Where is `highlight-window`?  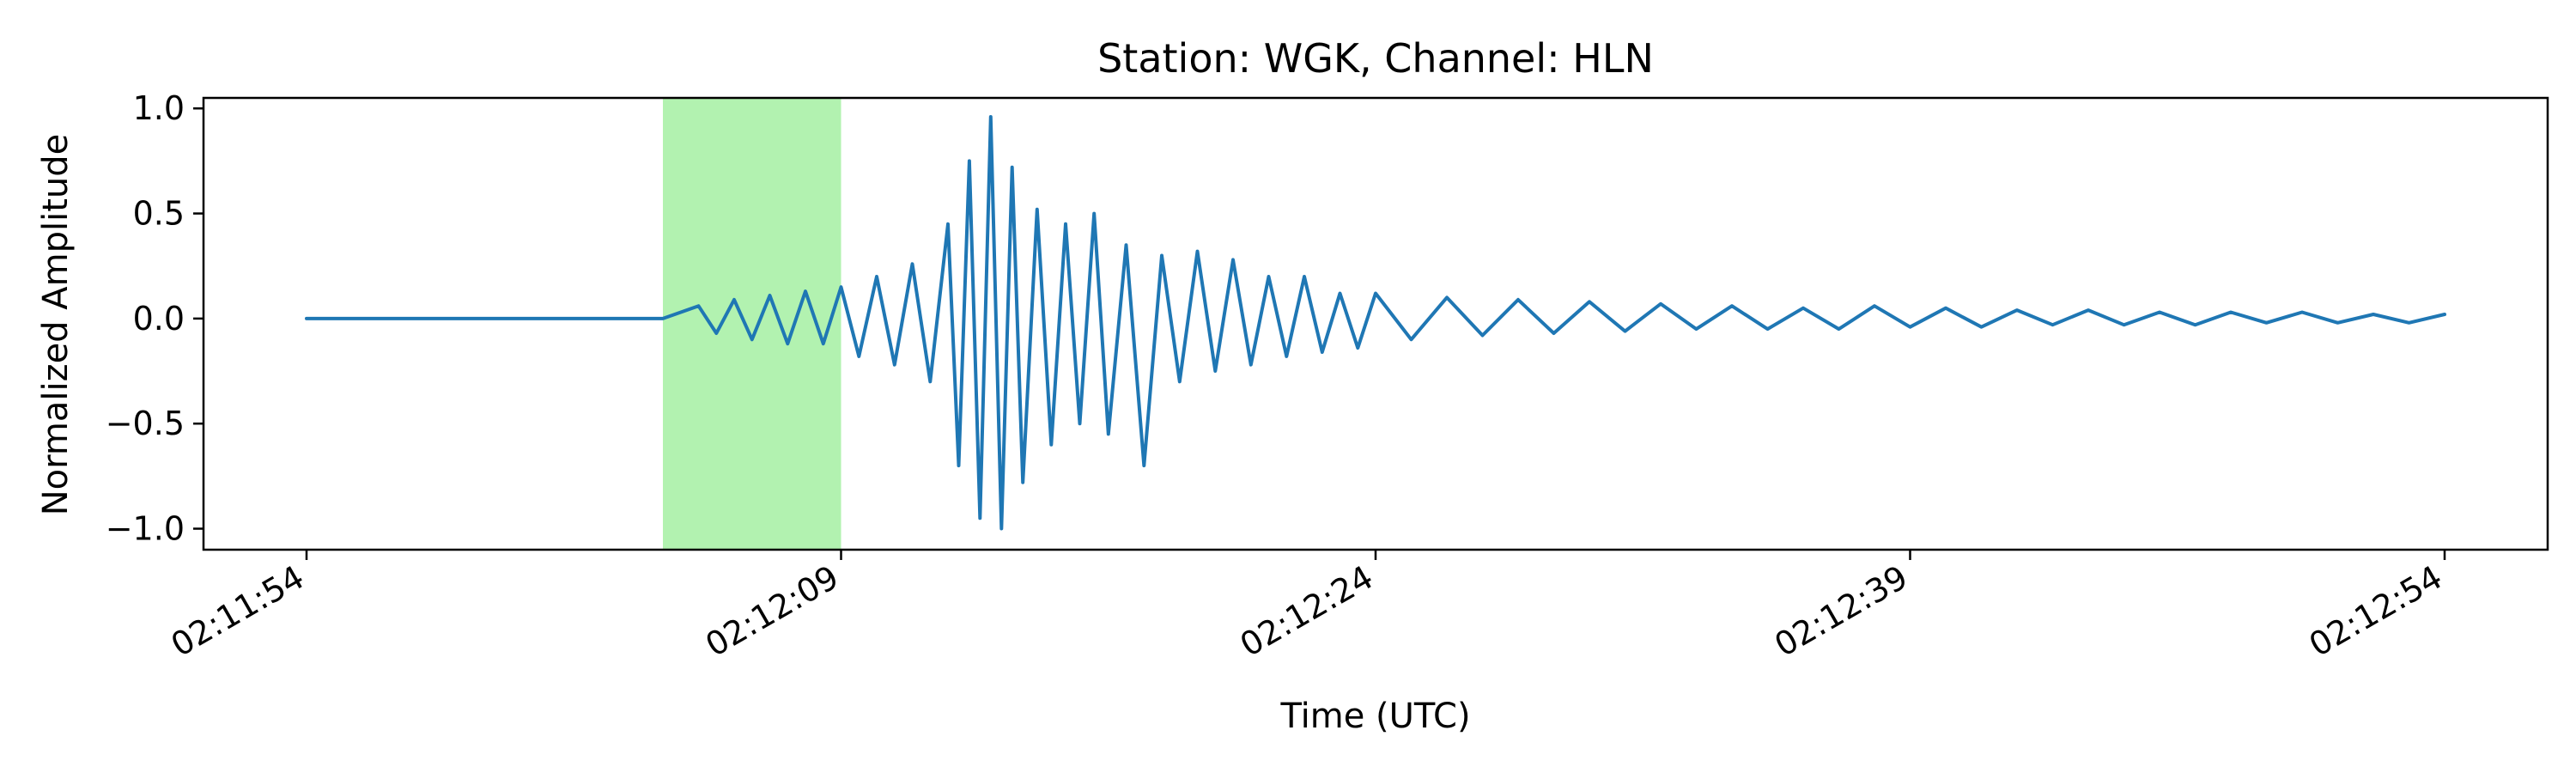
highlight-window is located at coordinates (752, 324).